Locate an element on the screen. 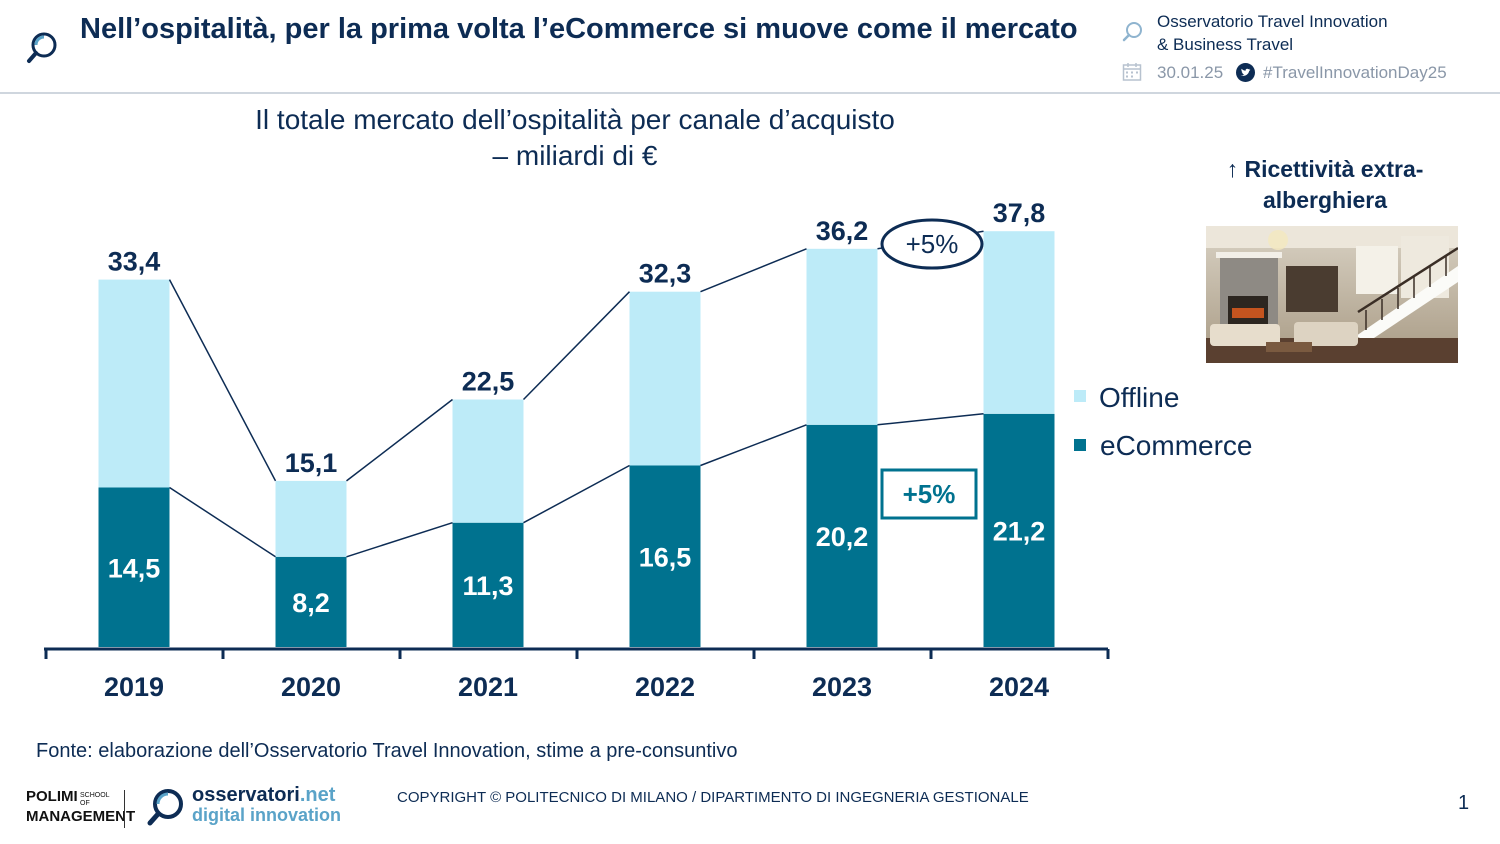 The width and height of the screenshot is (1500, 844). x-tick-label: 2022 is located at coordinates (665, 687).